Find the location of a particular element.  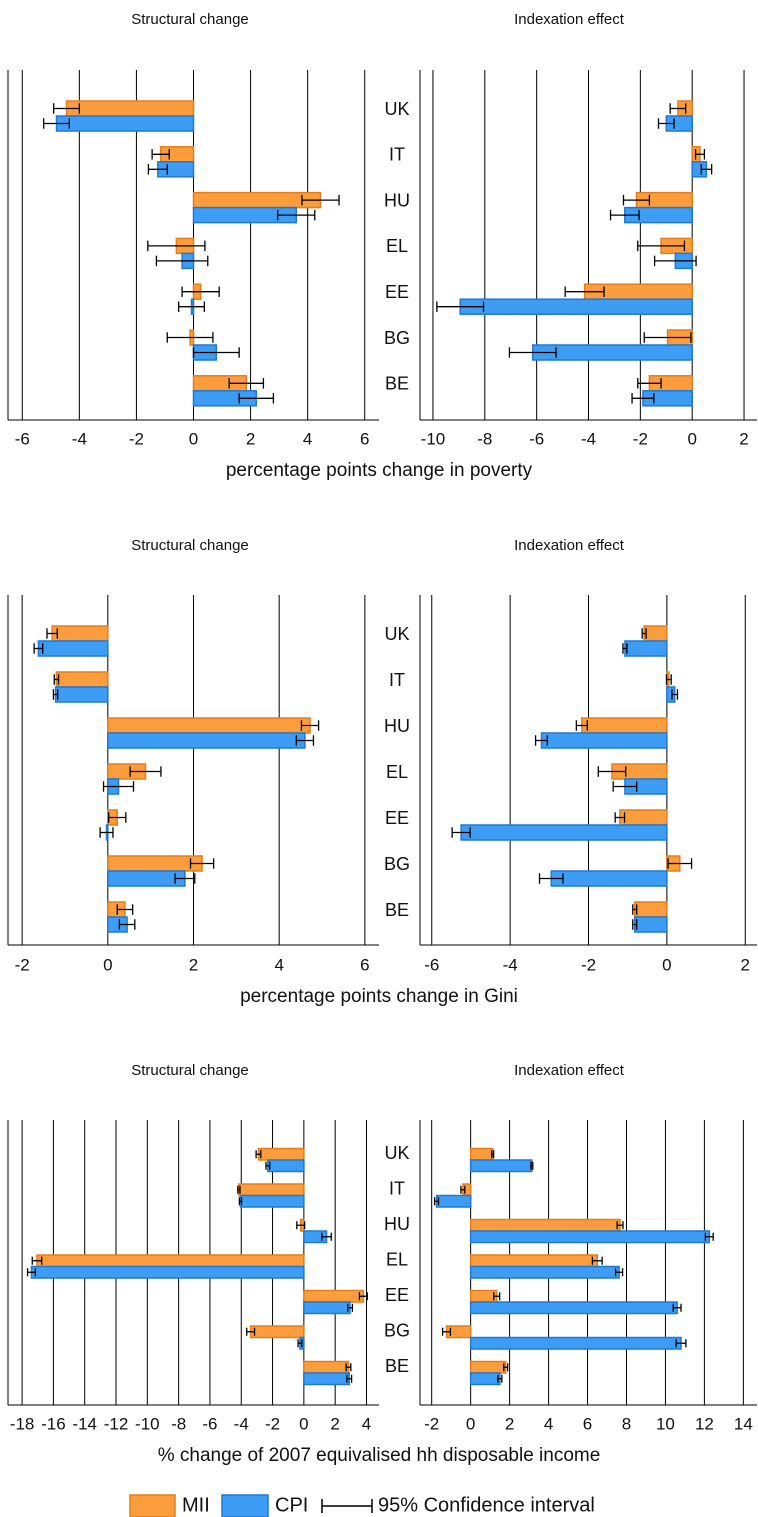

x-tick-label: 4 is located at coordinates (278, 964).